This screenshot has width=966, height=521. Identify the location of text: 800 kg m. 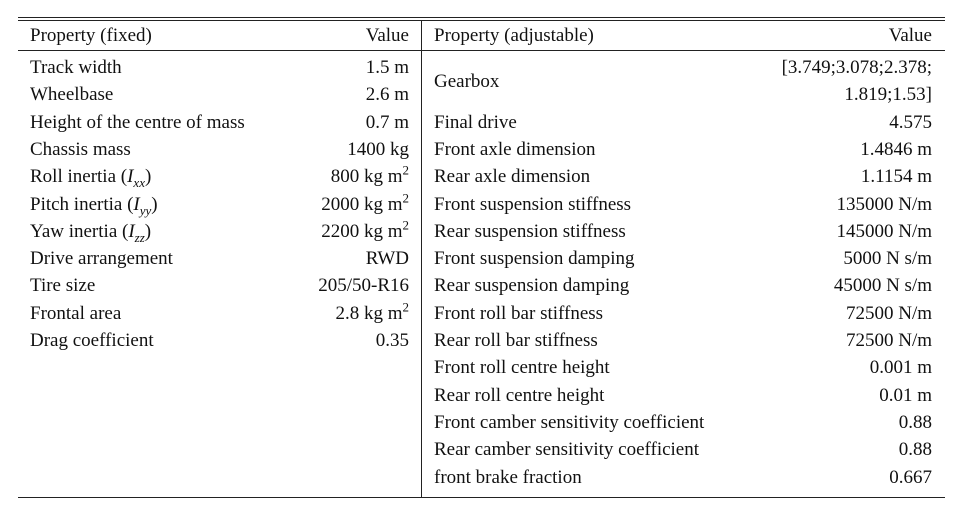
(366, 177).